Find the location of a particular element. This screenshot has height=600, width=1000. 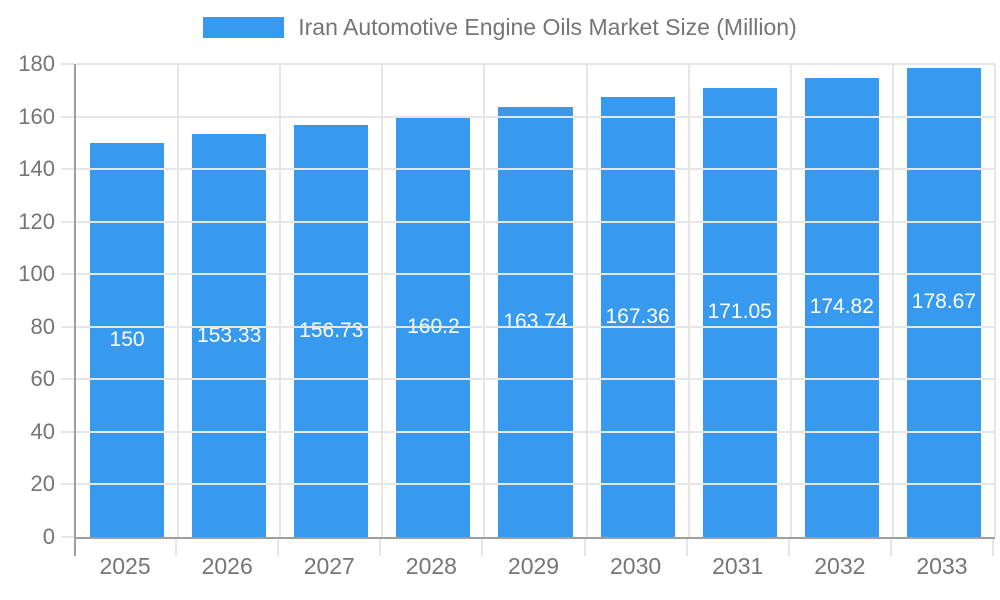

x-tick-label: 2027 is located at coordinates (329, 566).